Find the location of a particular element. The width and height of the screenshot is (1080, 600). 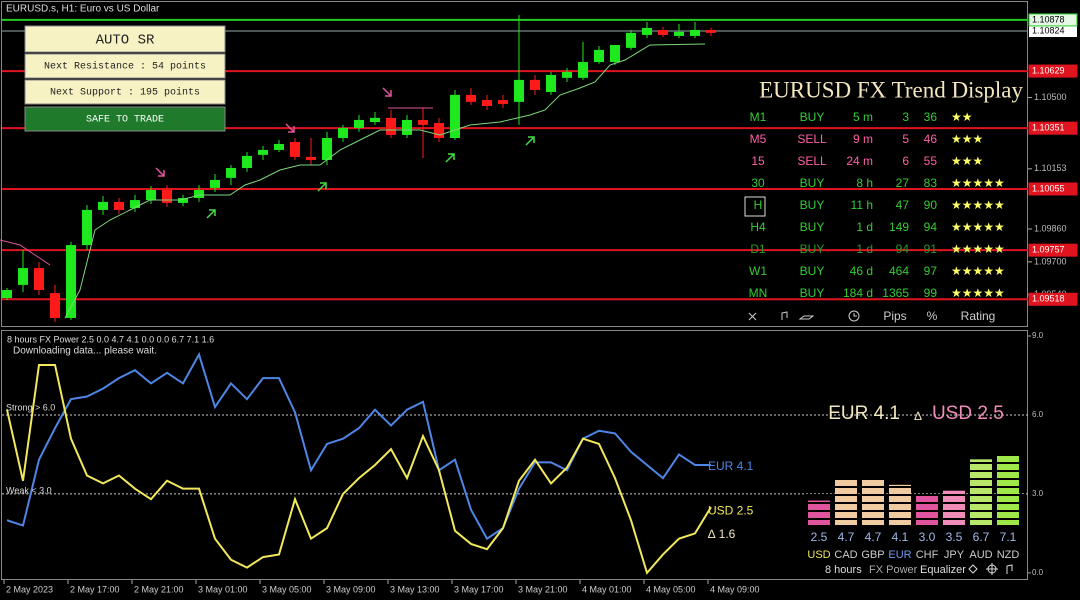

column-header: % is located at coordinates (932, 316).